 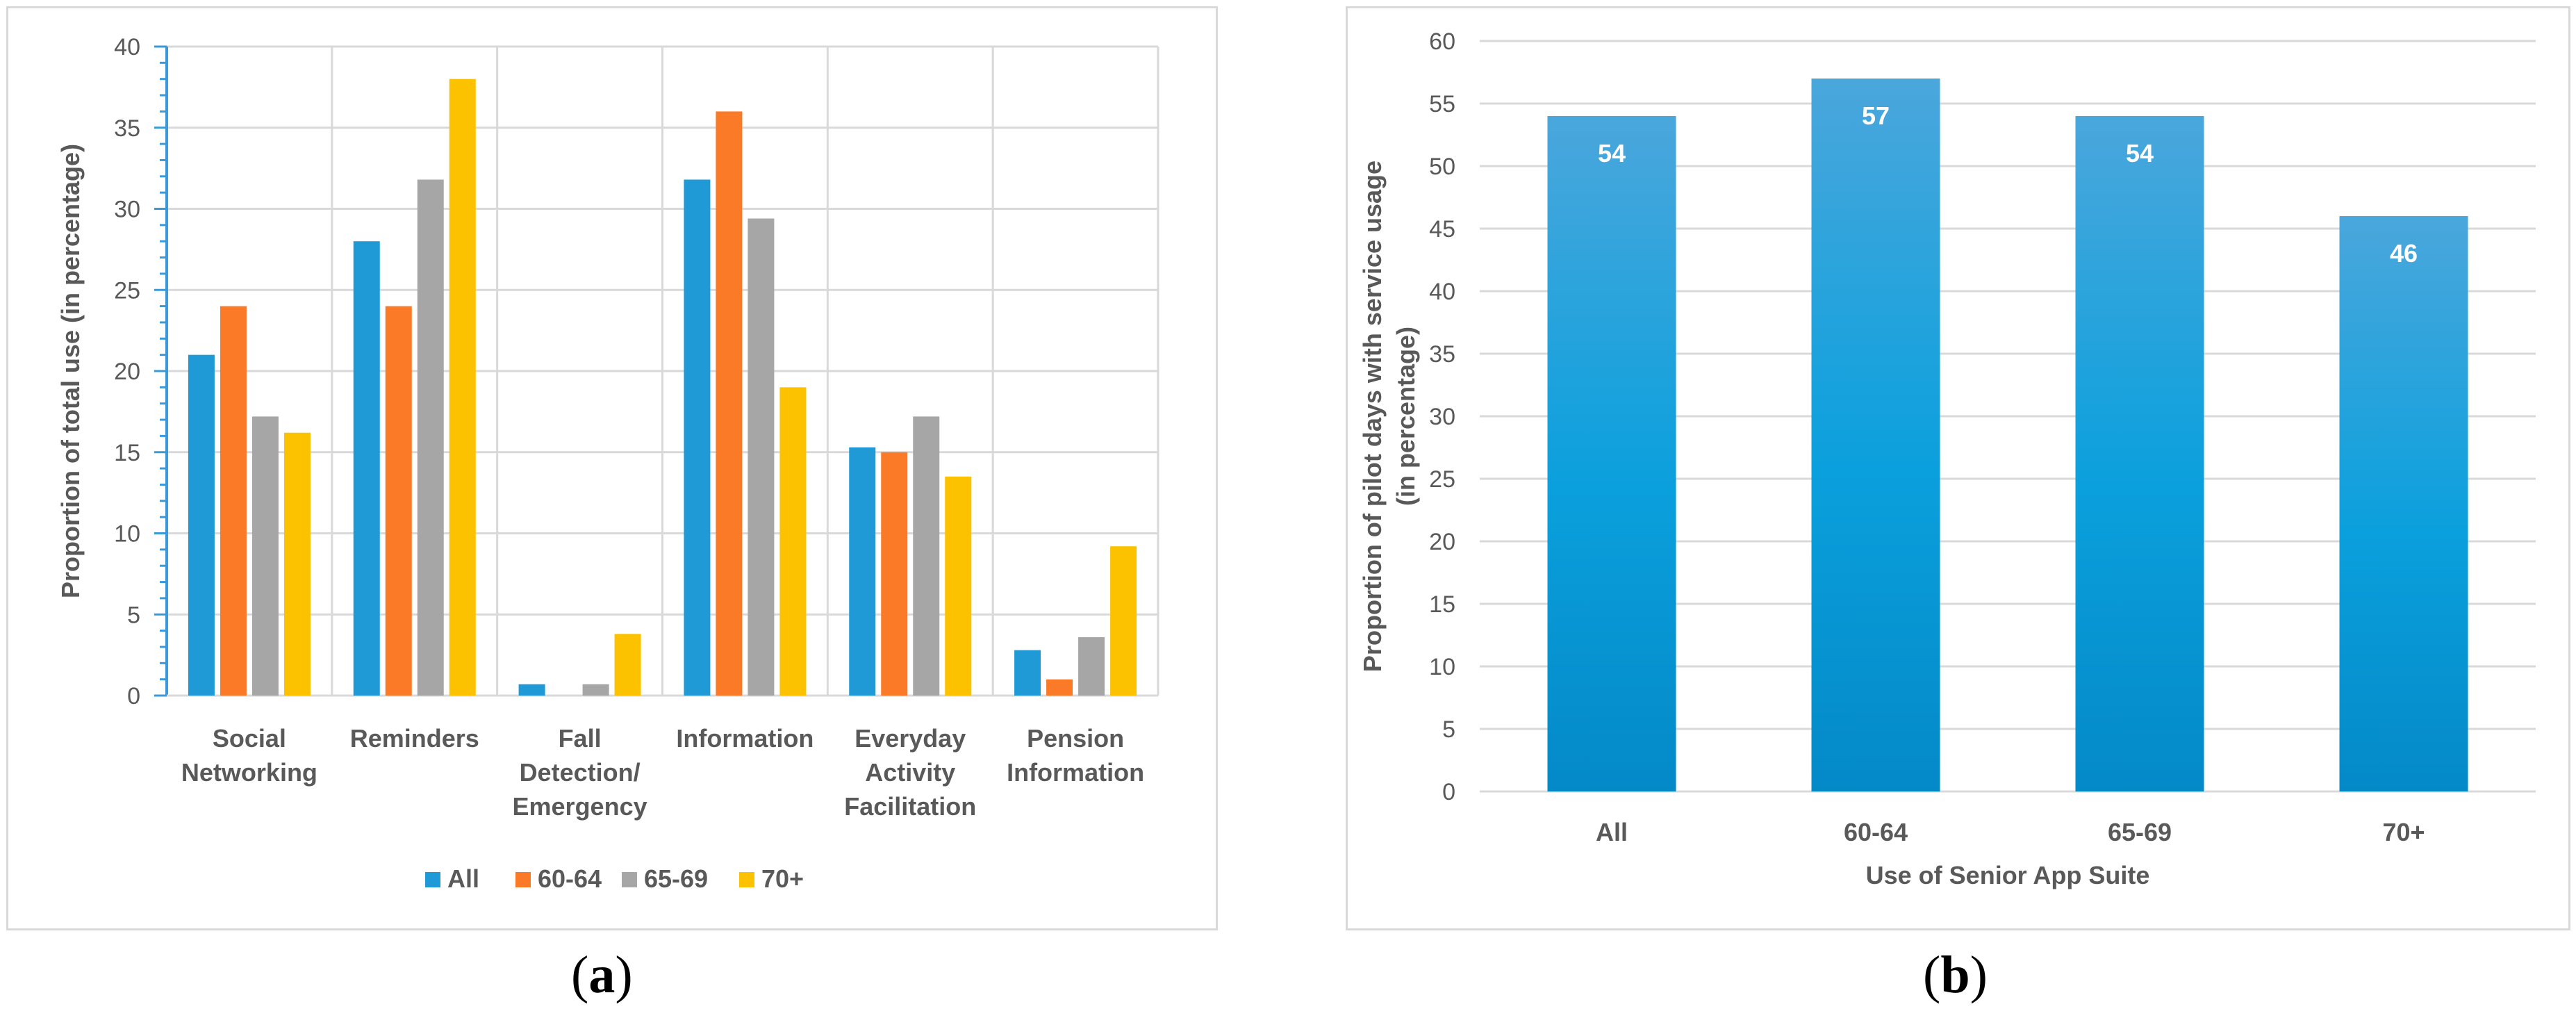 I want to click on y-tick-label: 60, so click(x=1442, y=41).